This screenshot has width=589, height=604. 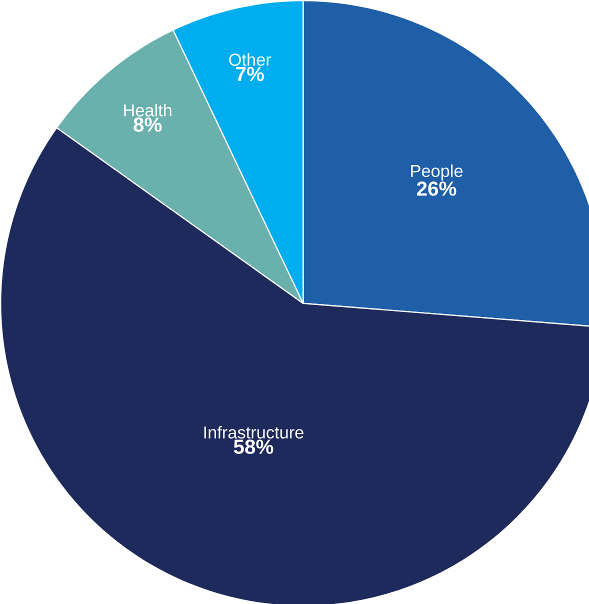 I want to click on slice-label: Other, so click(x=250, y=59).